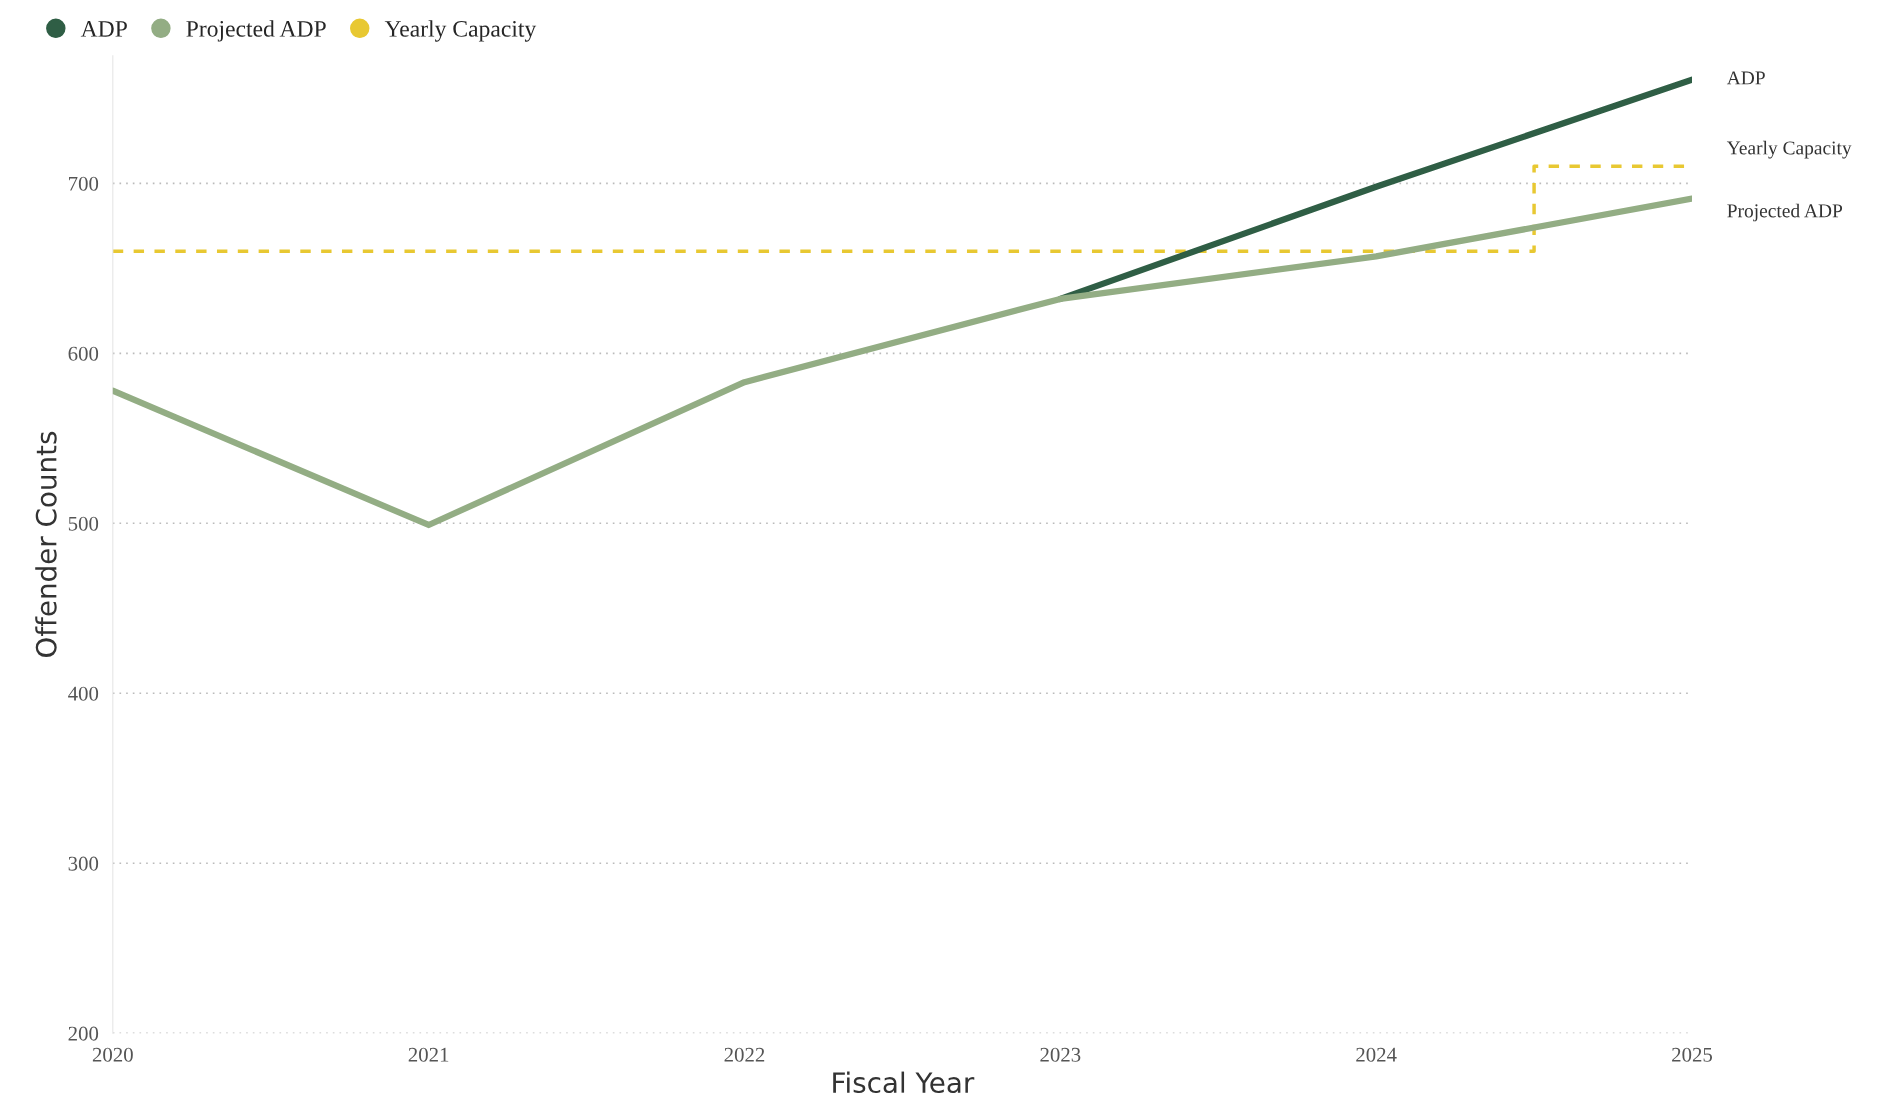 The image size is (1880, 1117). I want to click on text: Projected ADP, so click(1785, 212).